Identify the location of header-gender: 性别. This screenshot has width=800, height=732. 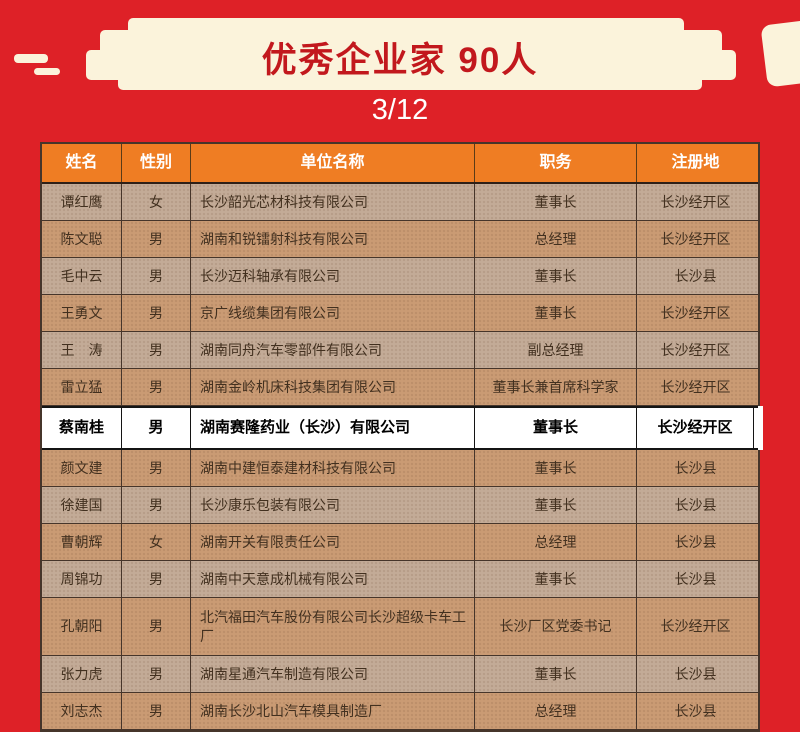
(156, 163).